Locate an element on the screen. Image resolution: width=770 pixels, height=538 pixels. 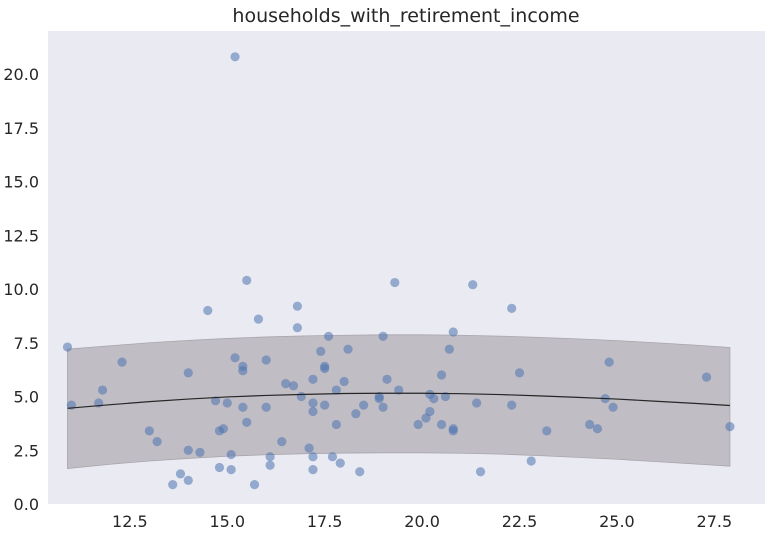
y-axis-ticks: 0.0 2.5 5.0 7.5 10.0 12.5 15.0 17.5 20.0 is located at coordinates (21, 289).